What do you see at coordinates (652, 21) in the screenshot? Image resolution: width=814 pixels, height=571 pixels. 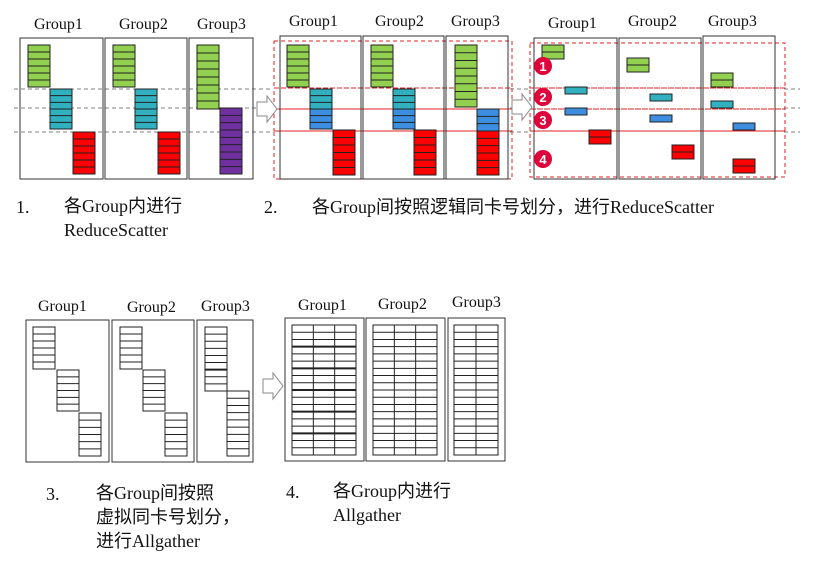 I see `p3-group2-label: Group2` at bounding box center [652, 21].